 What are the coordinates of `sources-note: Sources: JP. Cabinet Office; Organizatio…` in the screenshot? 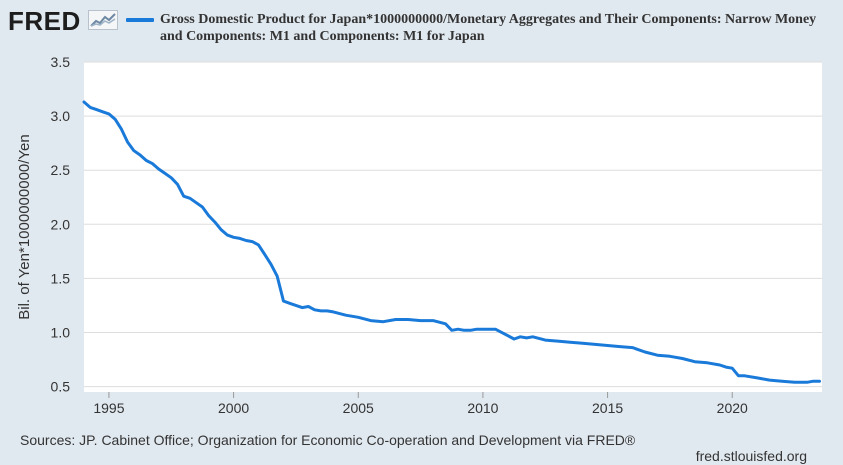 It's located at (328, 440).